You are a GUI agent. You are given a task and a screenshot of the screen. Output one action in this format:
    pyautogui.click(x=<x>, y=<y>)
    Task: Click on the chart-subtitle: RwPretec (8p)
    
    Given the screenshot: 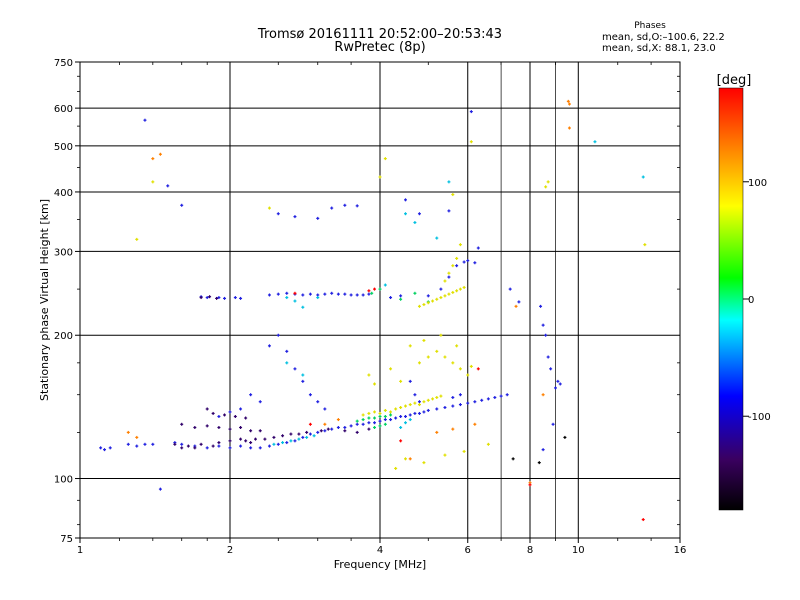 What is the action you would take?
    pyautogui.click(x=380, y=47)
    